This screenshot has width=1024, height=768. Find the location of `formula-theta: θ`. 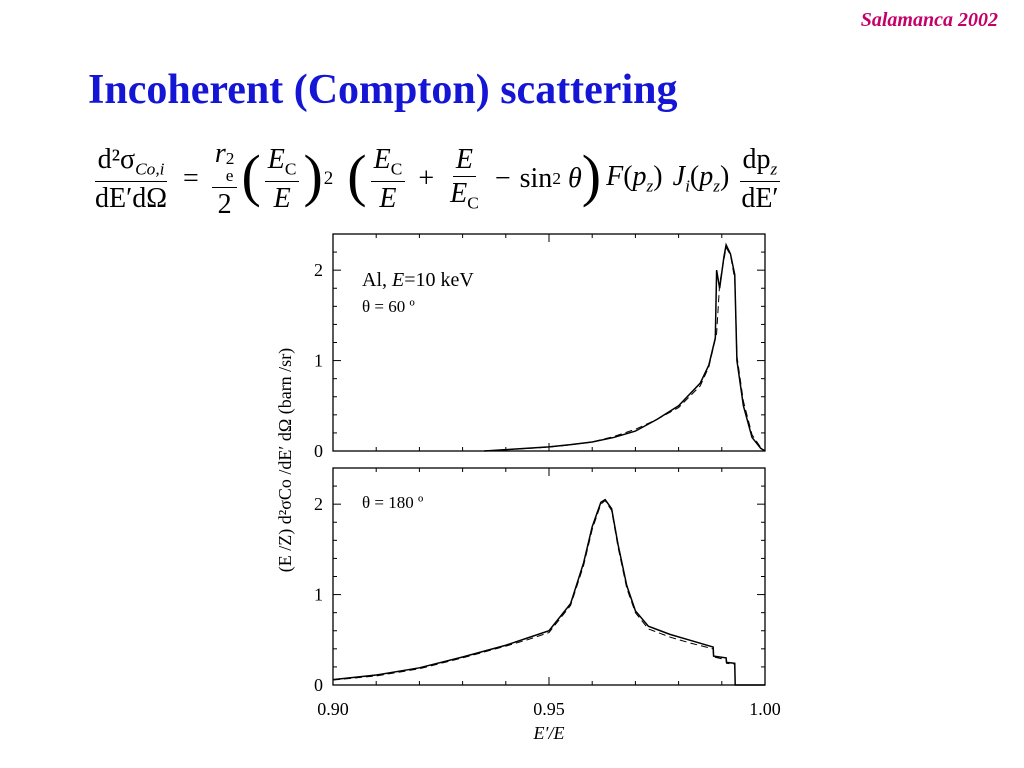

formula-theta: θ is located at coordinates (575, 178).